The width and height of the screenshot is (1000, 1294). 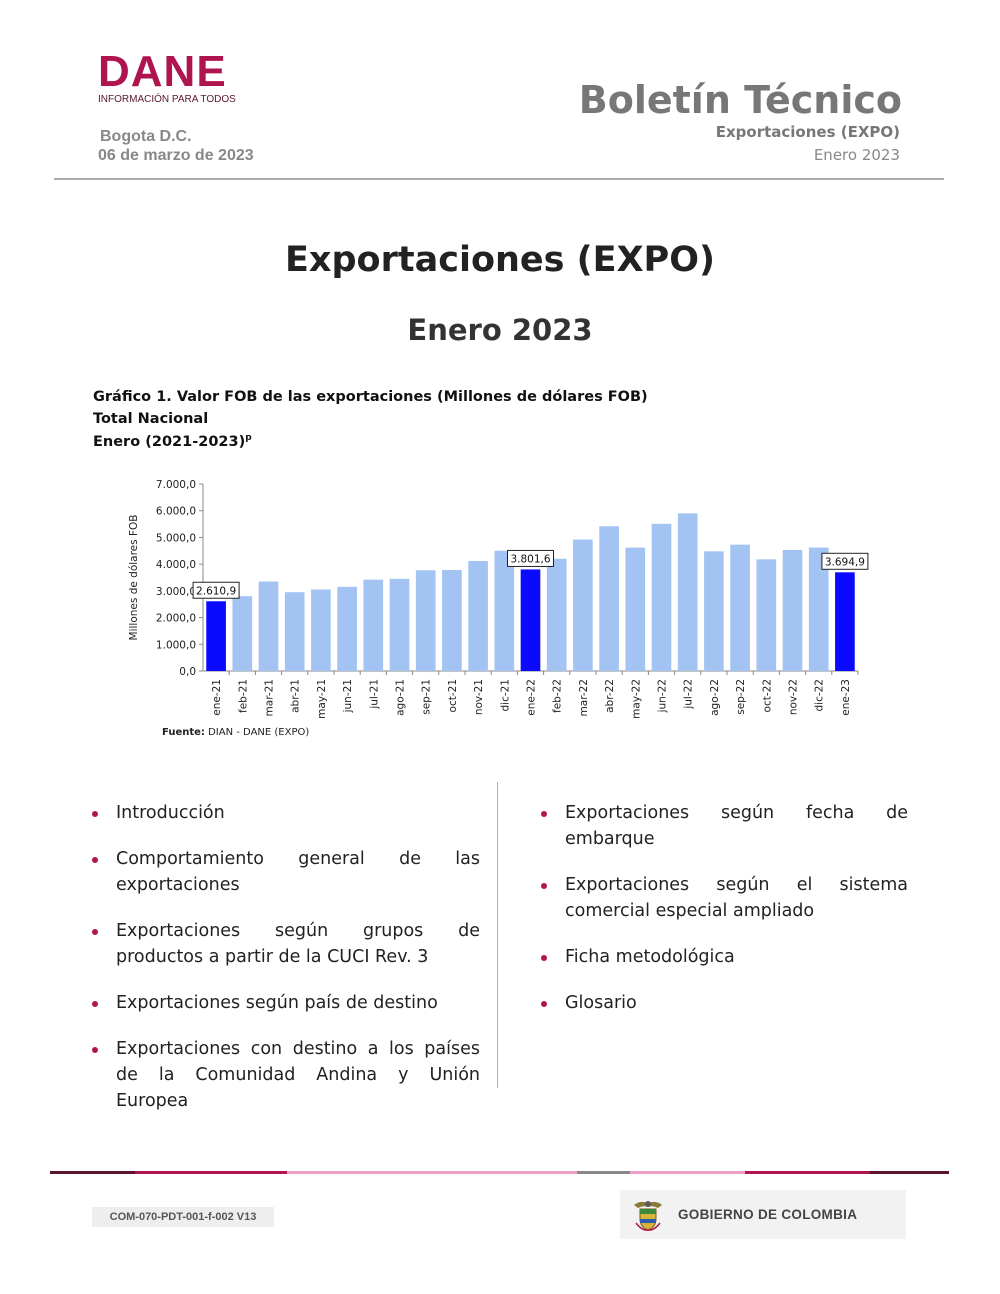 I want to click on x-tick-label: ene-22, so click(x=532, y=697).